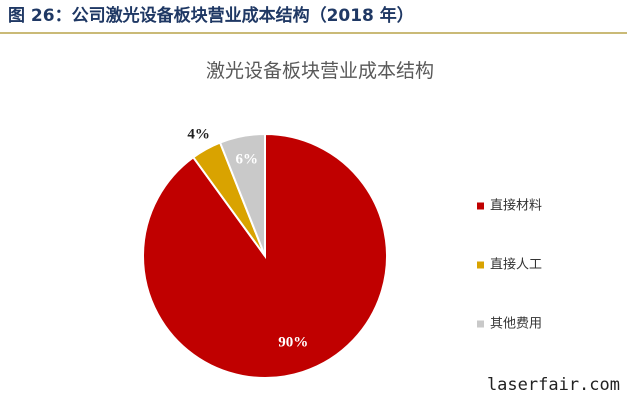 The height and width of the screenshot is (417, 627). Describe the element at coordinates (516, 324) in the screenshot. I see `legend-label: 其他费用` at that location.